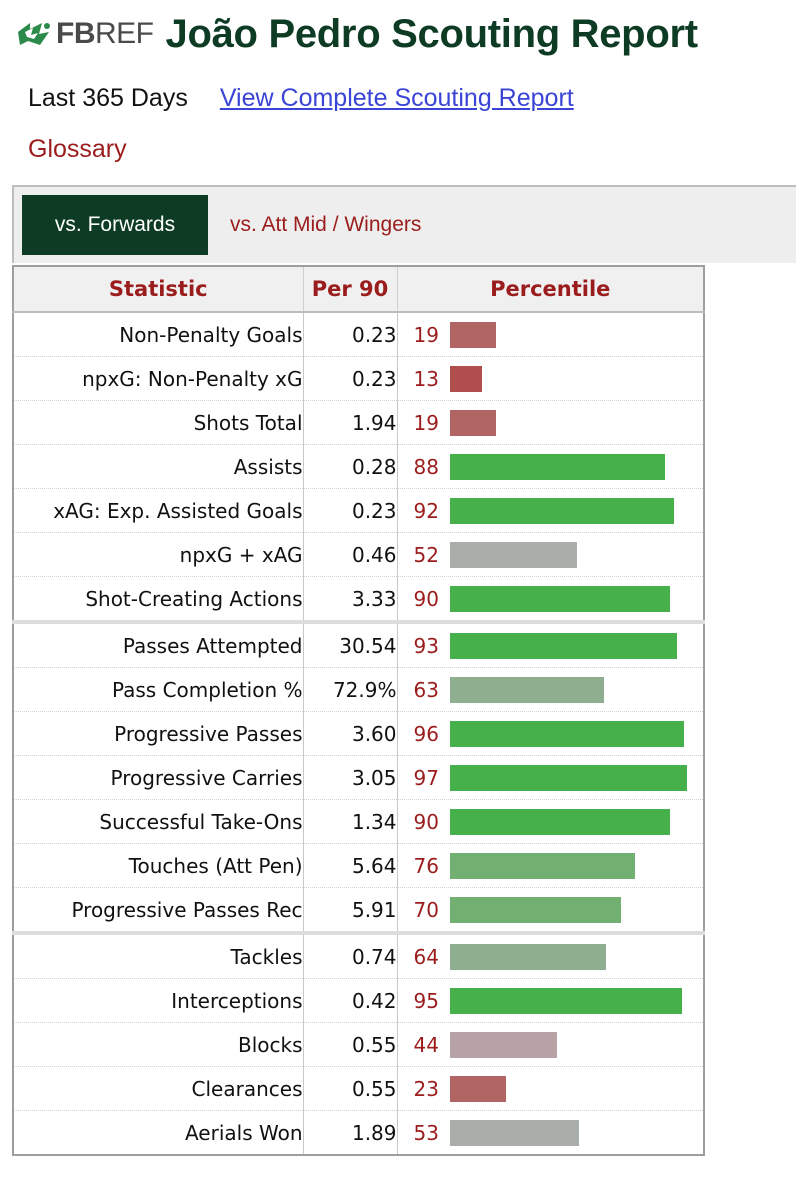  Describe the element at coordinates (158, 1088) in the screenshot. I see `stat-name: Clearances` at that location.